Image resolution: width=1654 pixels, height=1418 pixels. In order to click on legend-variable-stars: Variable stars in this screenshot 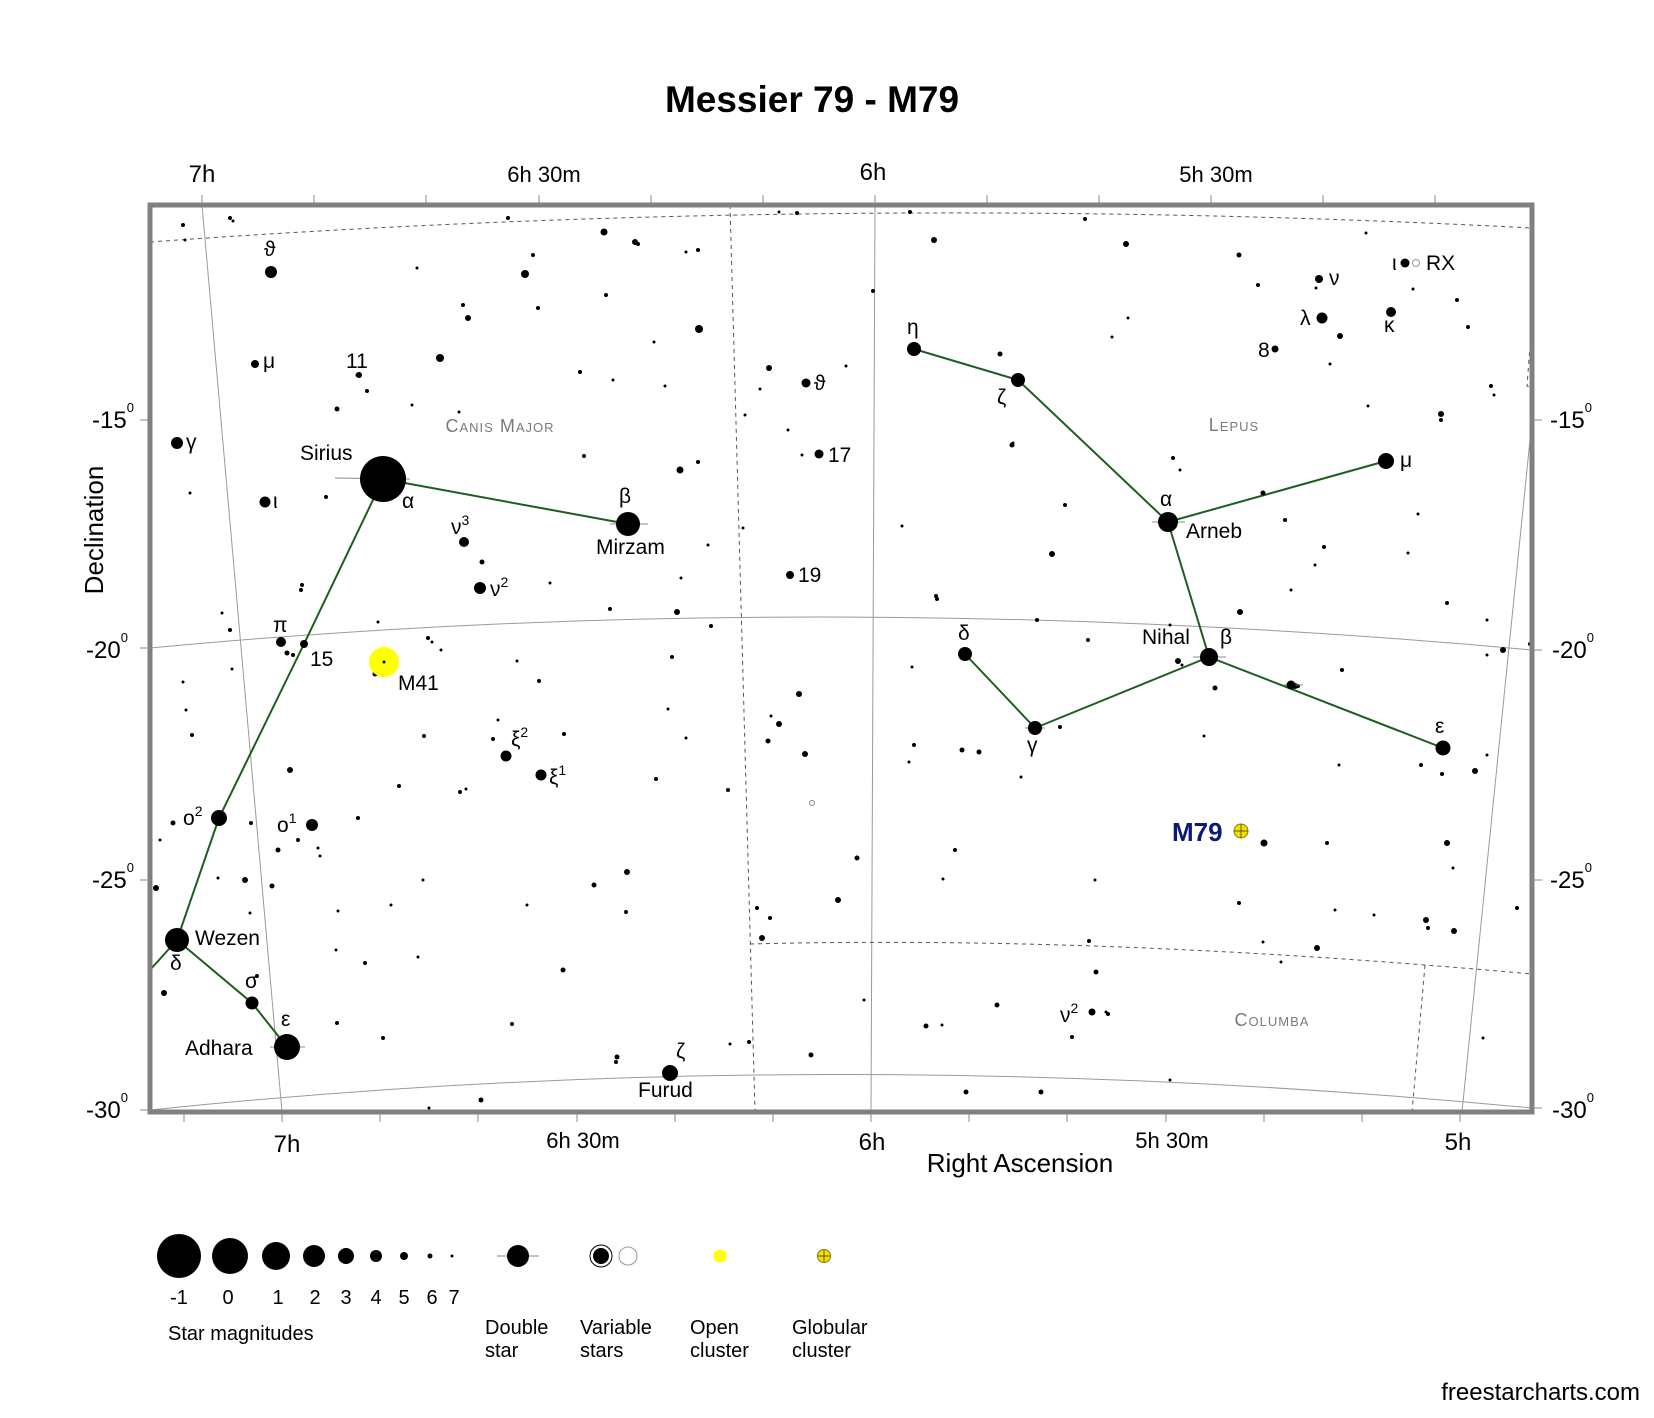, I will do `click(616, 1303)`.